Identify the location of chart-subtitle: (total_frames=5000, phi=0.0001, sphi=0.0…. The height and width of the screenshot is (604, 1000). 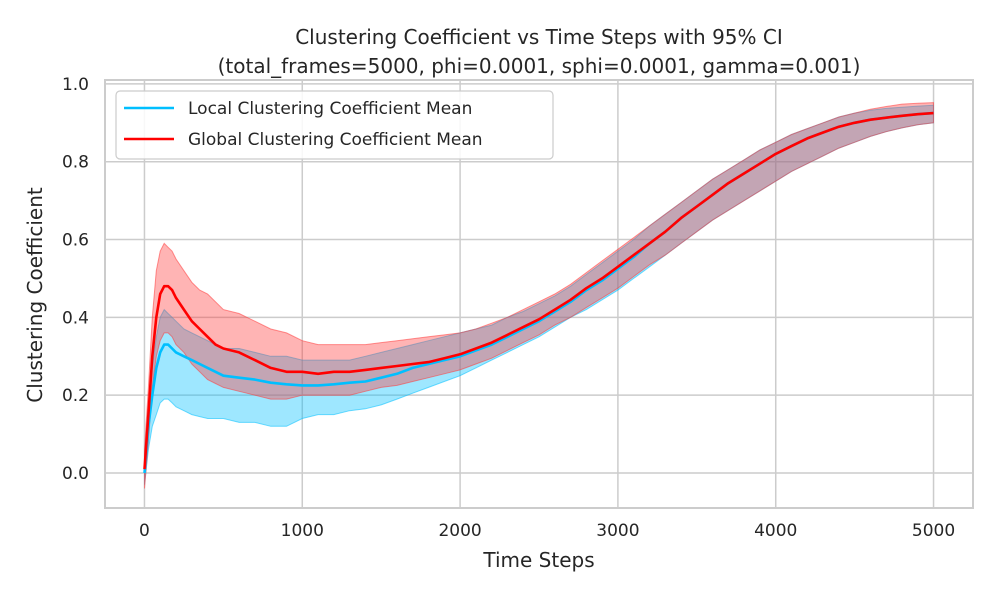
(539, 66).